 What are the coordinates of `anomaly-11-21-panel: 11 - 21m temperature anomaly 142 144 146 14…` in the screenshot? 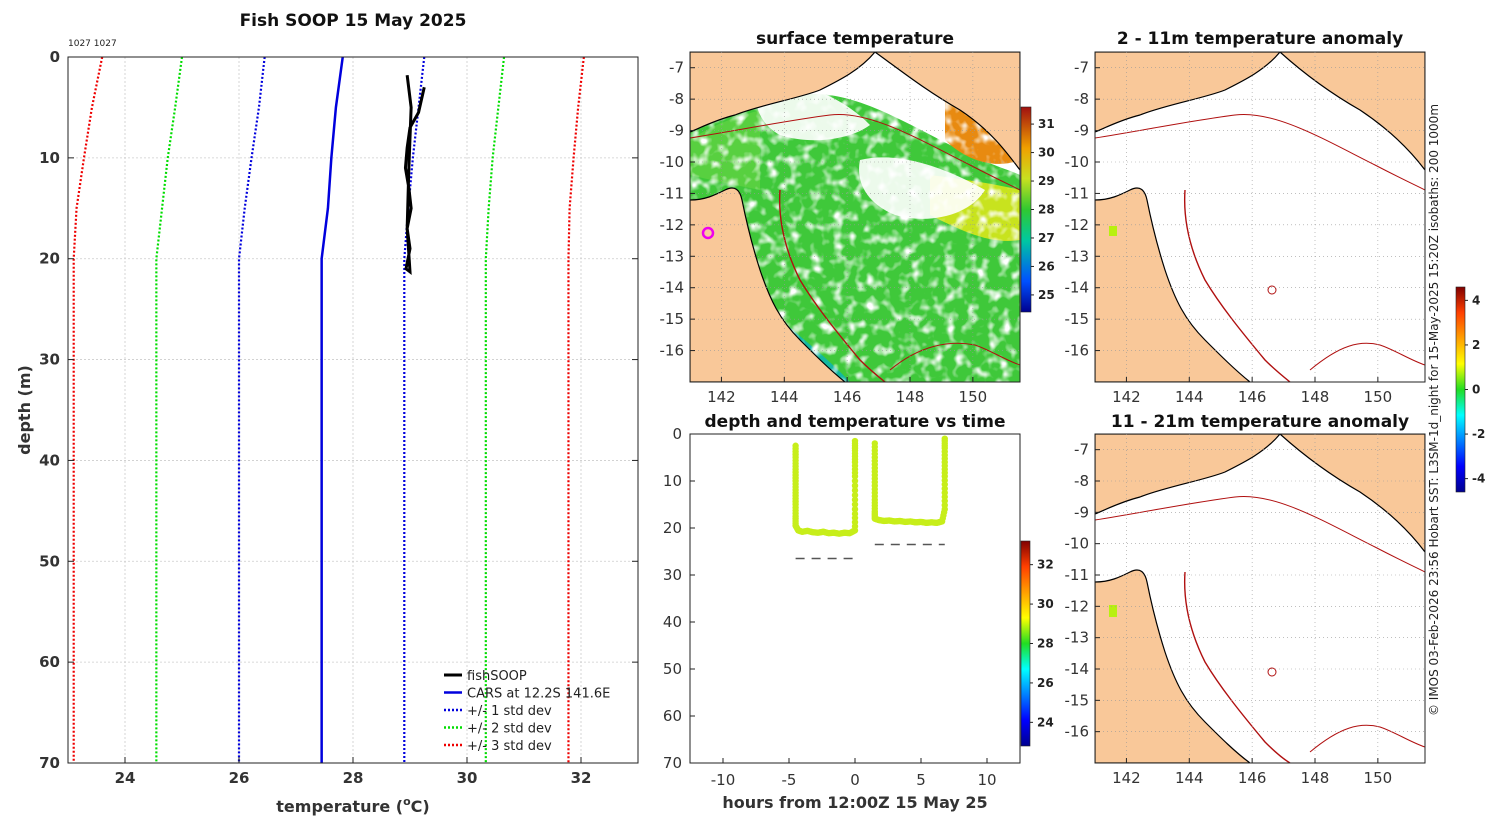 It's located at (1245, 599).